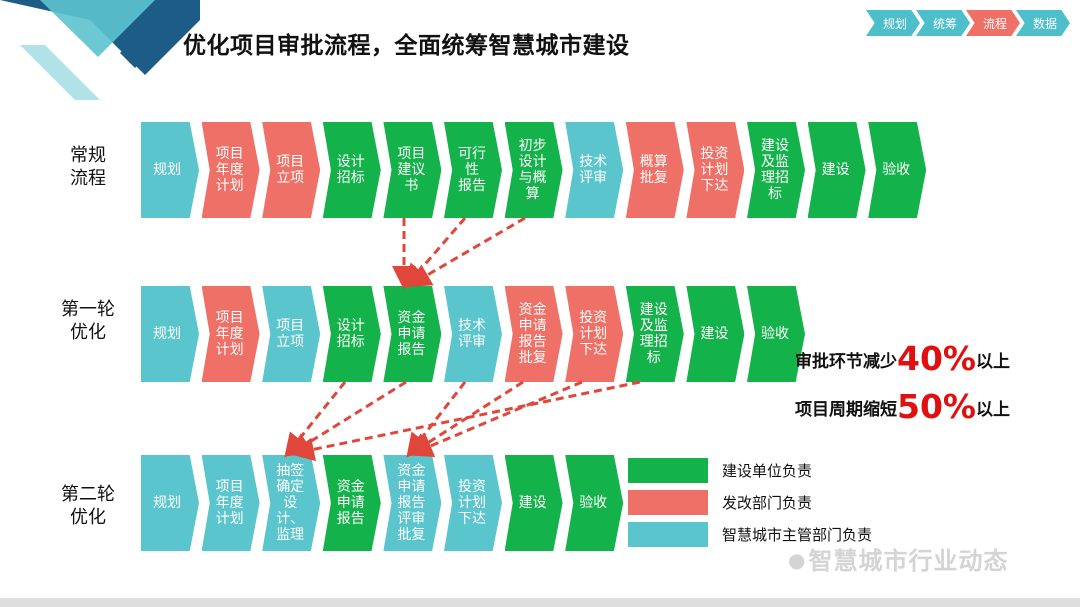 The width and height of the screenshot is (1080, 607). What do you see at coordinates (100, 50) in the screenshot?
I see `corner-decoration` at bounding box center [100, 50].